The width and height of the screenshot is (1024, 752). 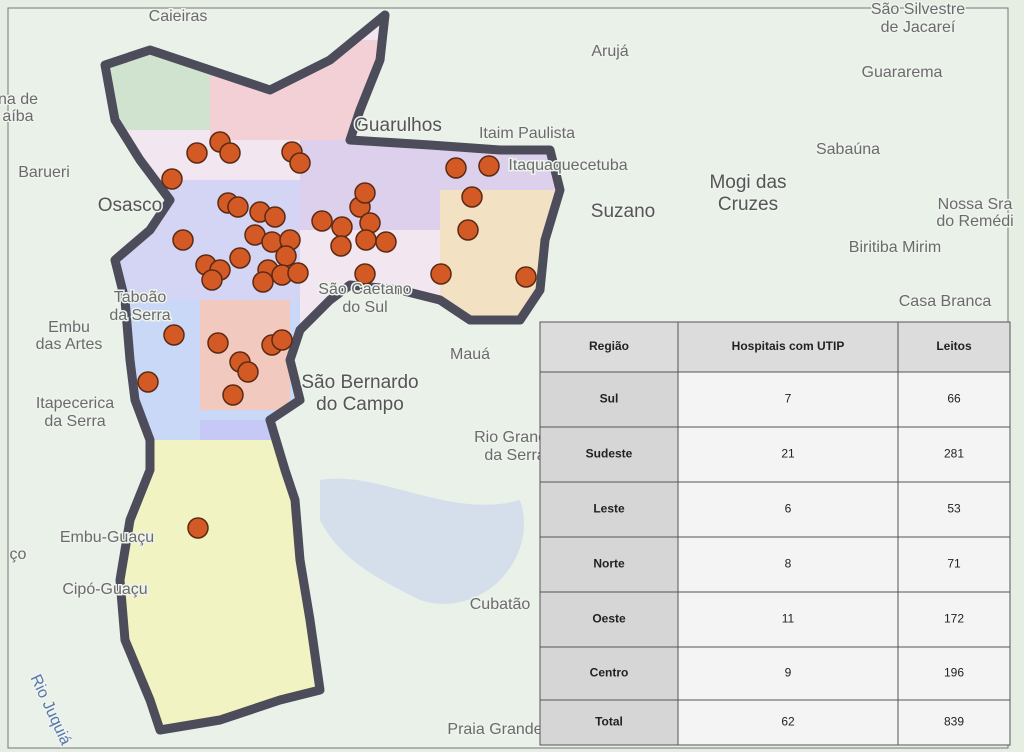 I want to click on place-label: Cipó-Guaçu, so click(x=104, y=589).